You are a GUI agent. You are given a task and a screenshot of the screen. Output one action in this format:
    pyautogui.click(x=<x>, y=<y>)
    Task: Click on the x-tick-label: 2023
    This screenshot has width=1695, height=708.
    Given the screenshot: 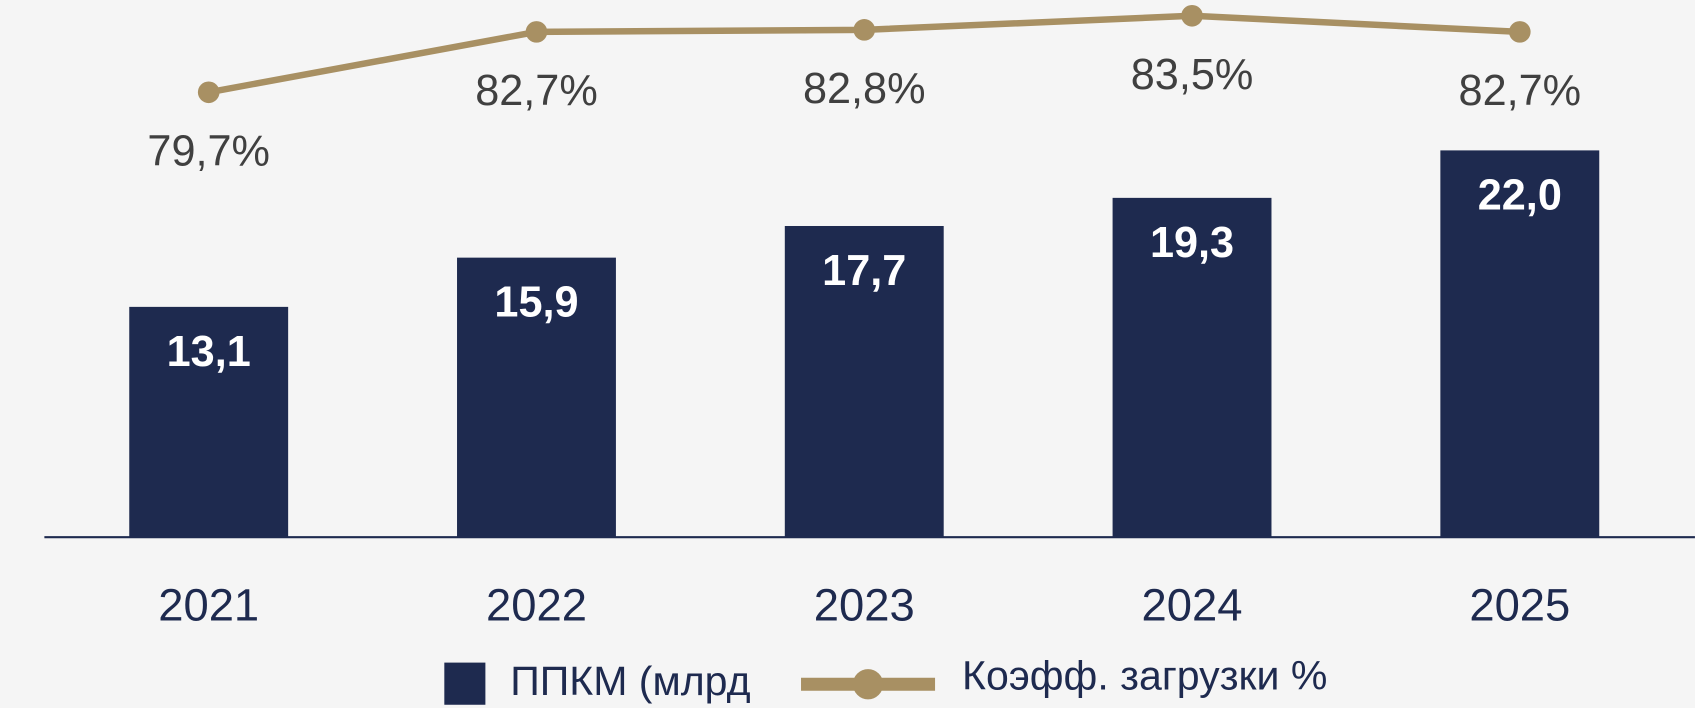 What is the action you would take?
    pyautogui.click(x=864, y=605)
    